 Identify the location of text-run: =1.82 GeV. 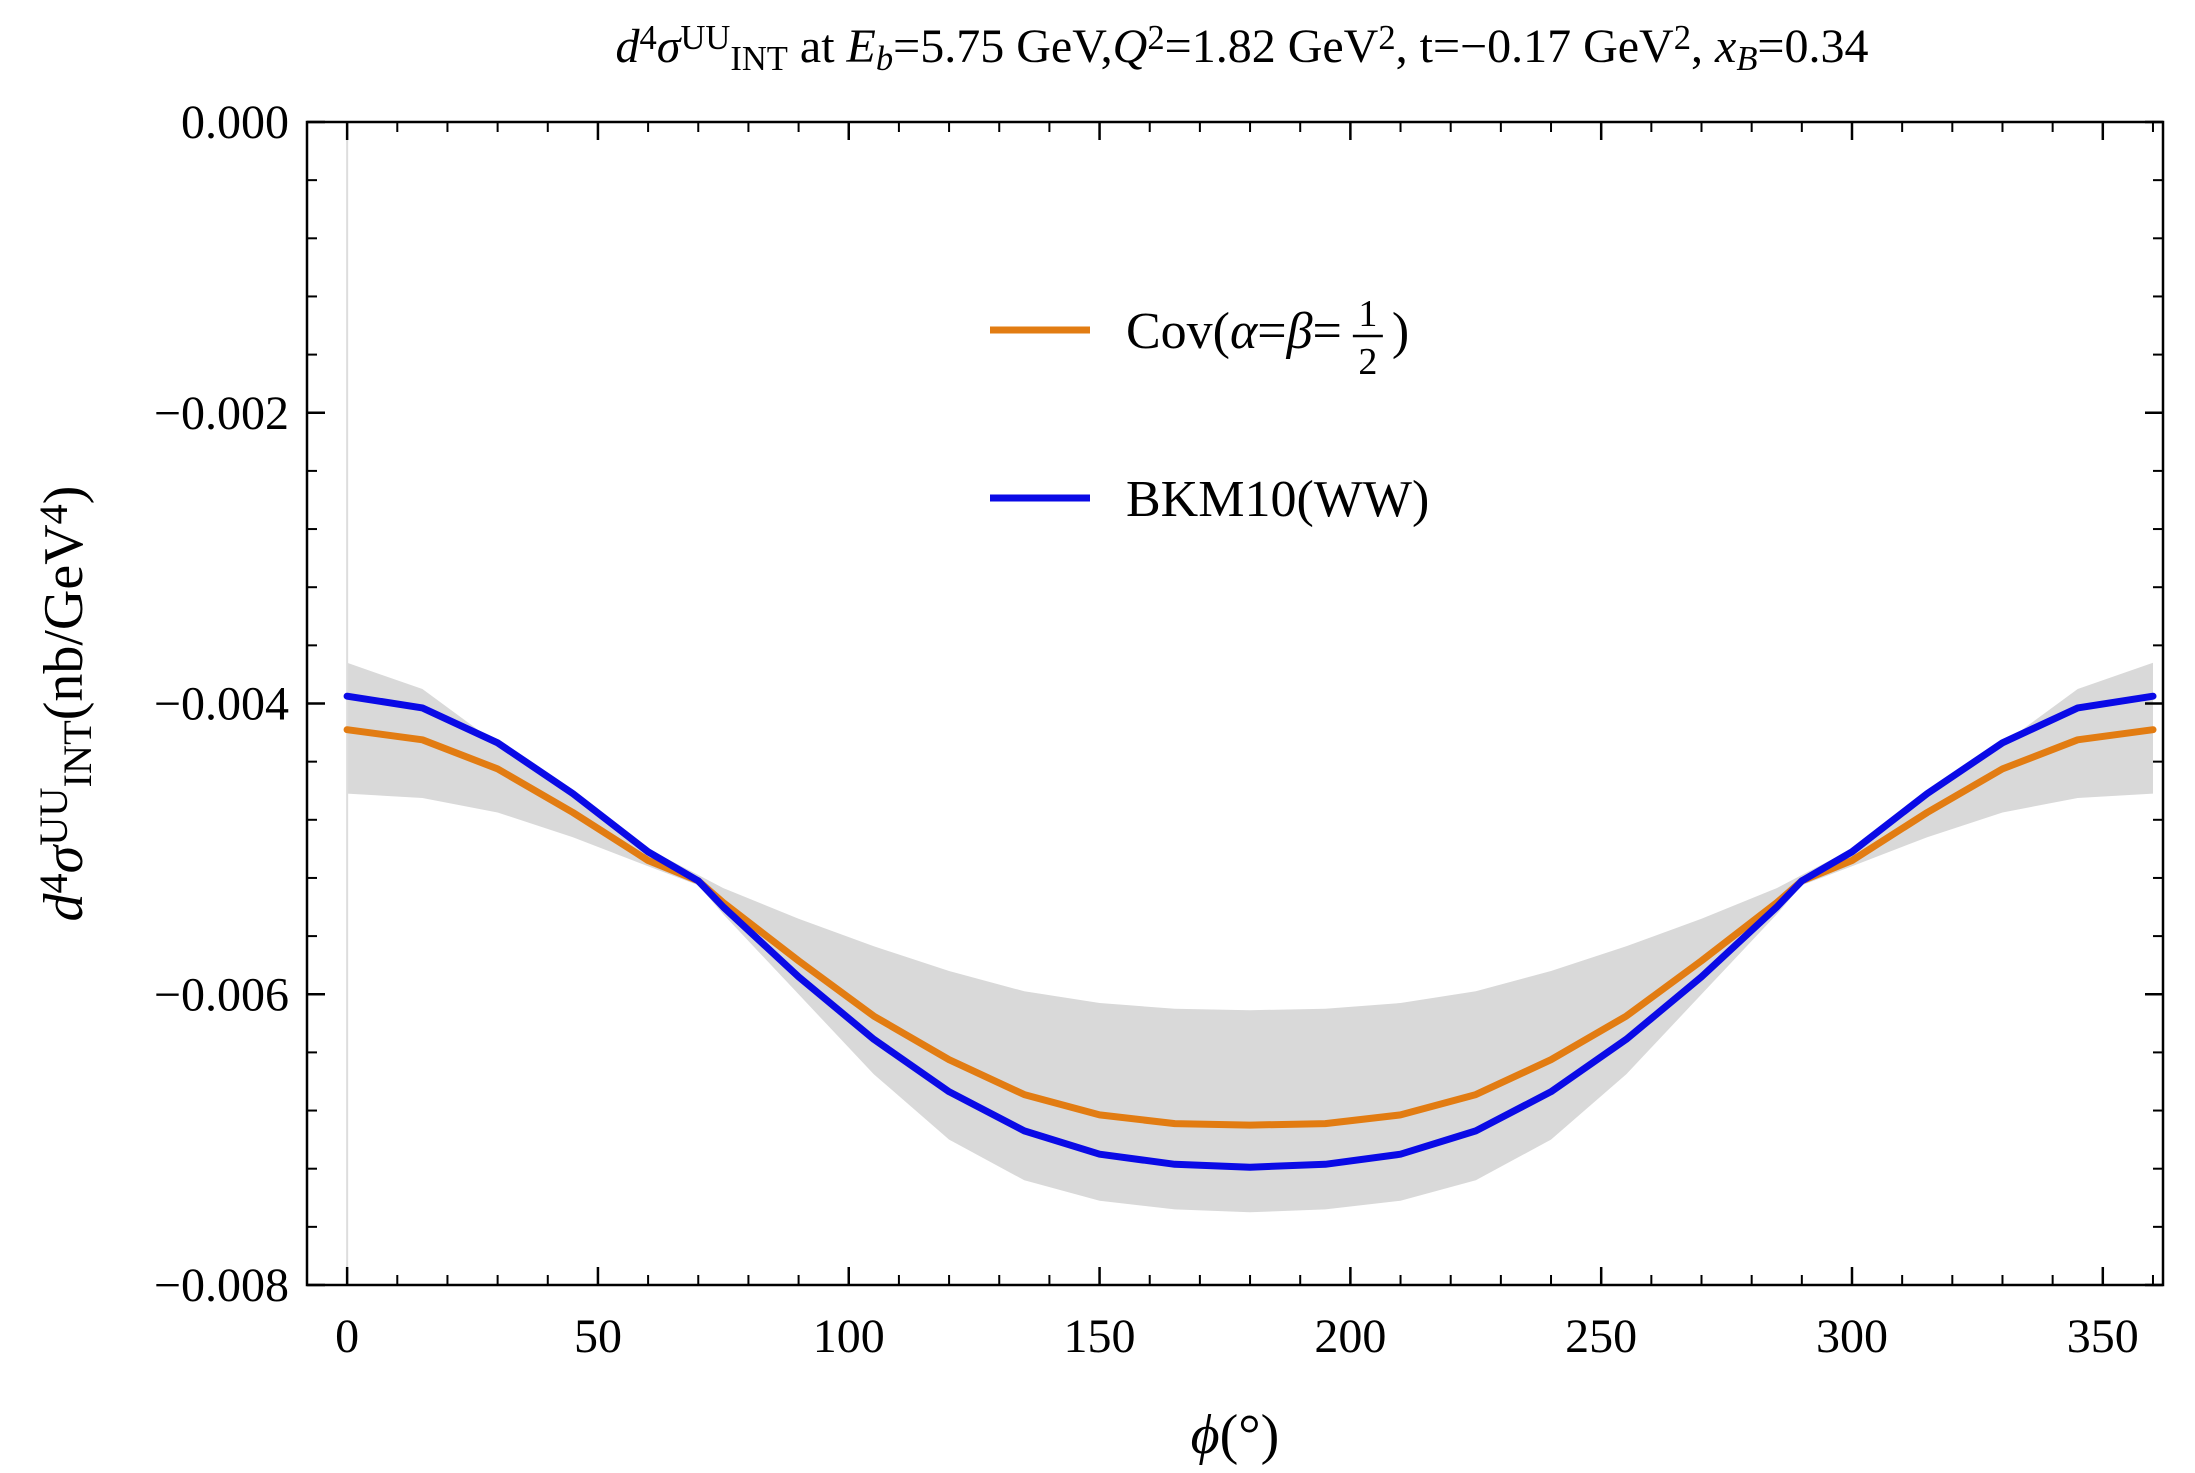
(1272, 46).